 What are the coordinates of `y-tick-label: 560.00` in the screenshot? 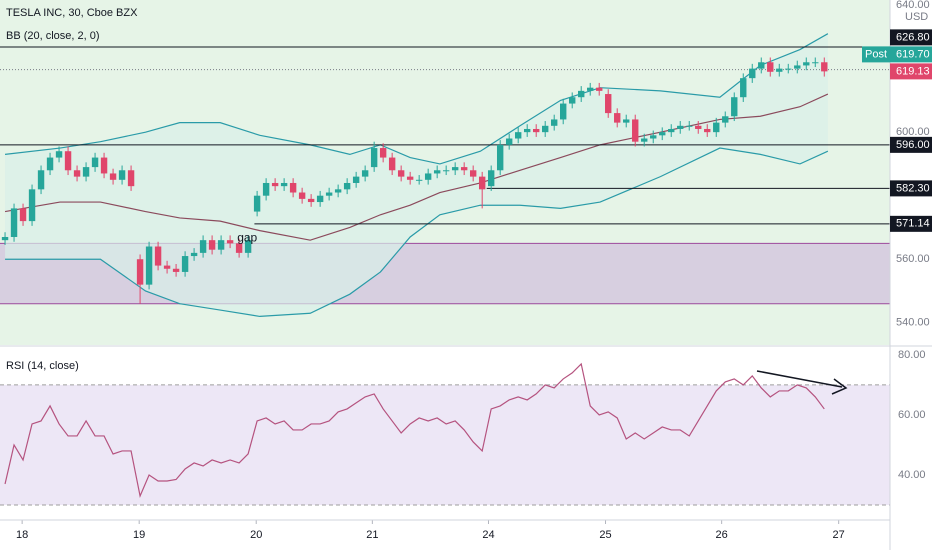 It's located at (913, 259).